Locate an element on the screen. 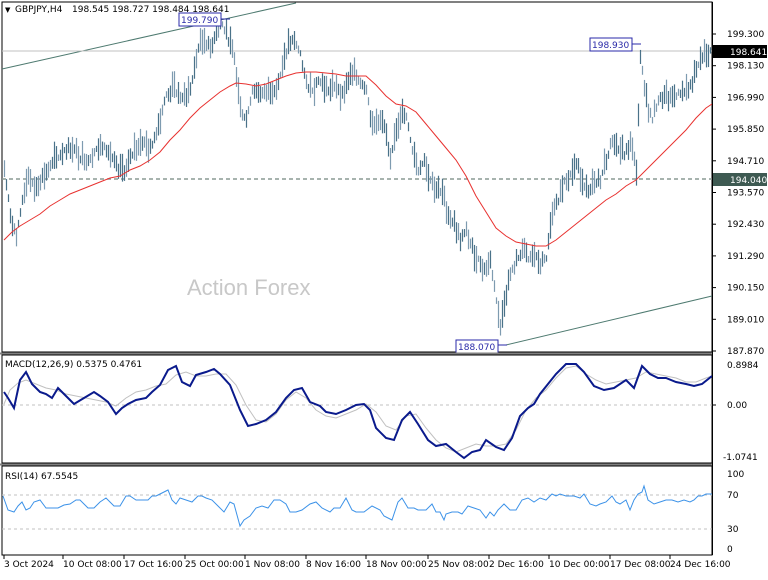  watermark: Action Forex is located at coordinates (249, 287).